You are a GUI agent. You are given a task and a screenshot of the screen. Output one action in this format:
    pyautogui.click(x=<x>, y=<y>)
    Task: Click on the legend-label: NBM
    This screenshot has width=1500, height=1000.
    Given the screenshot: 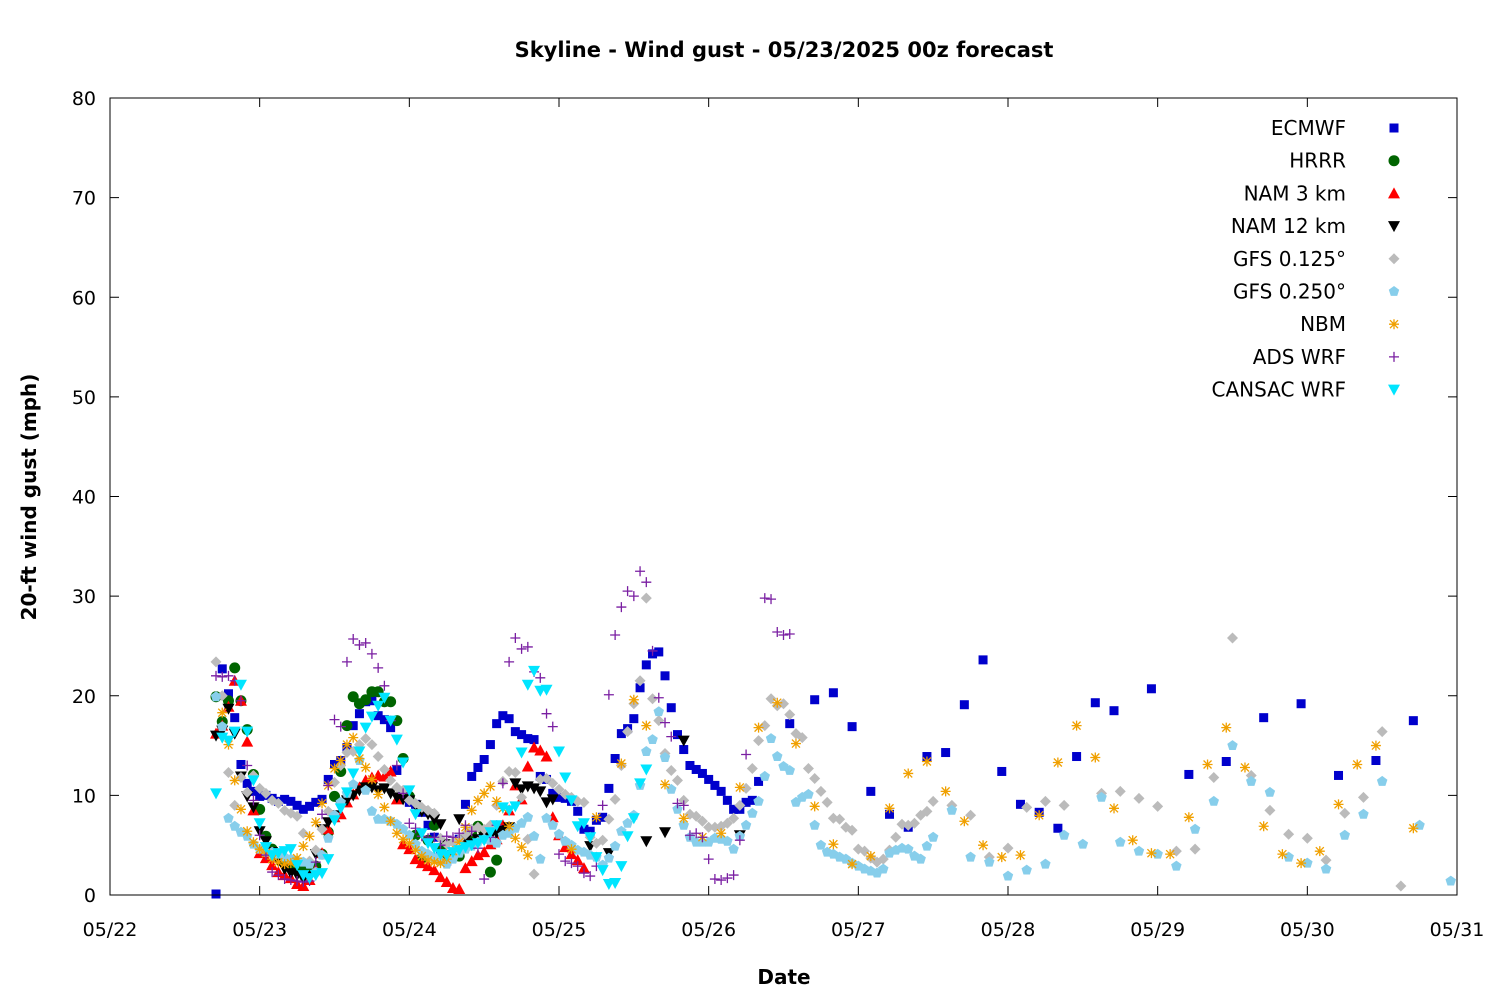 What is the action you would take?
    pyautogui.click(x=1323, y=324)
    